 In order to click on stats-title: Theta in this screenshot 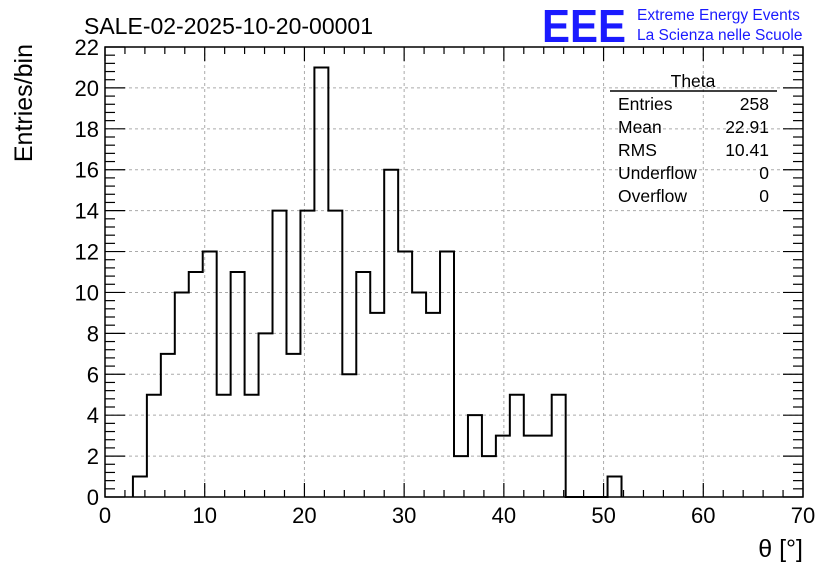, I will do `click(693, 81)`.